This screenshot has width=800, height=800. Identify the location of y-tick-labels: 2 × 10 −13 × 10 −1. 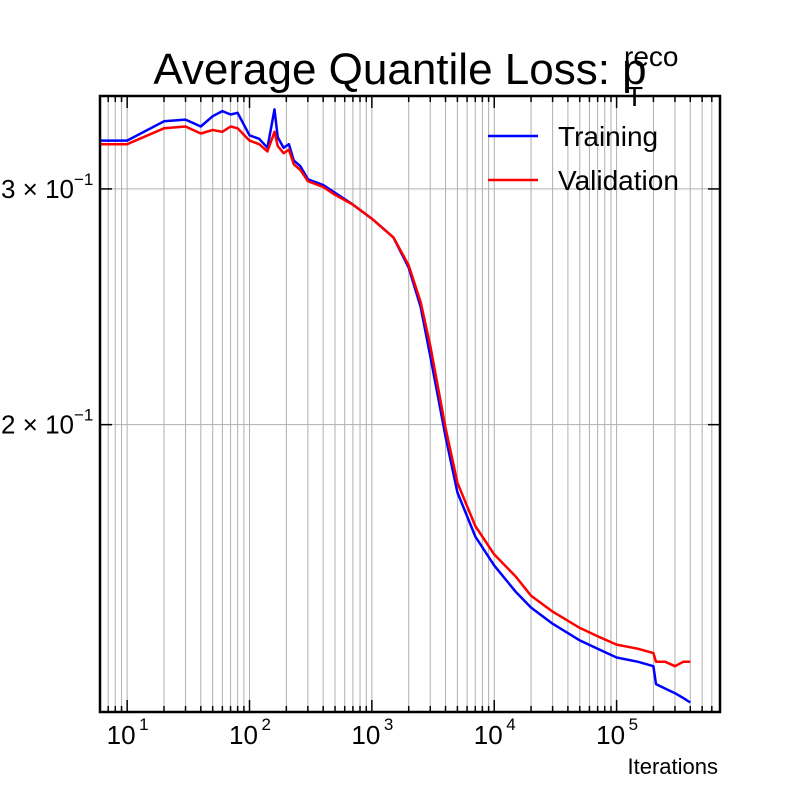
(47, 305).